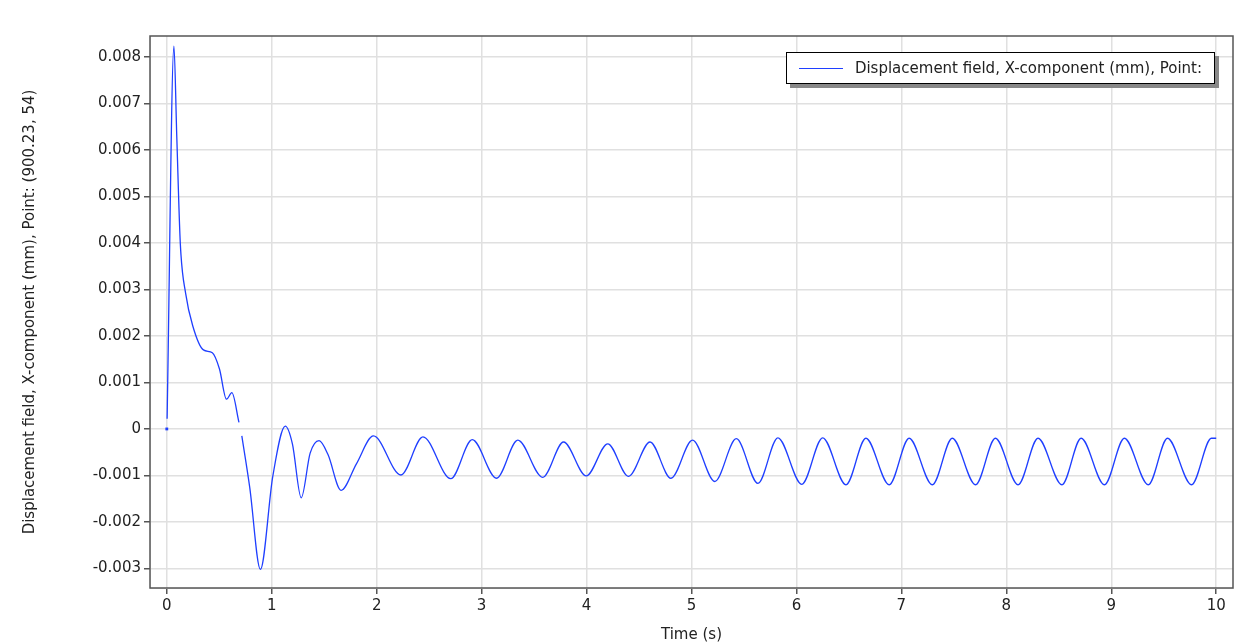  What do you see at coordinates (119, 102) in the screenshot?
I see `y-tick-label: 0.007` at bounding box center [119, 102].